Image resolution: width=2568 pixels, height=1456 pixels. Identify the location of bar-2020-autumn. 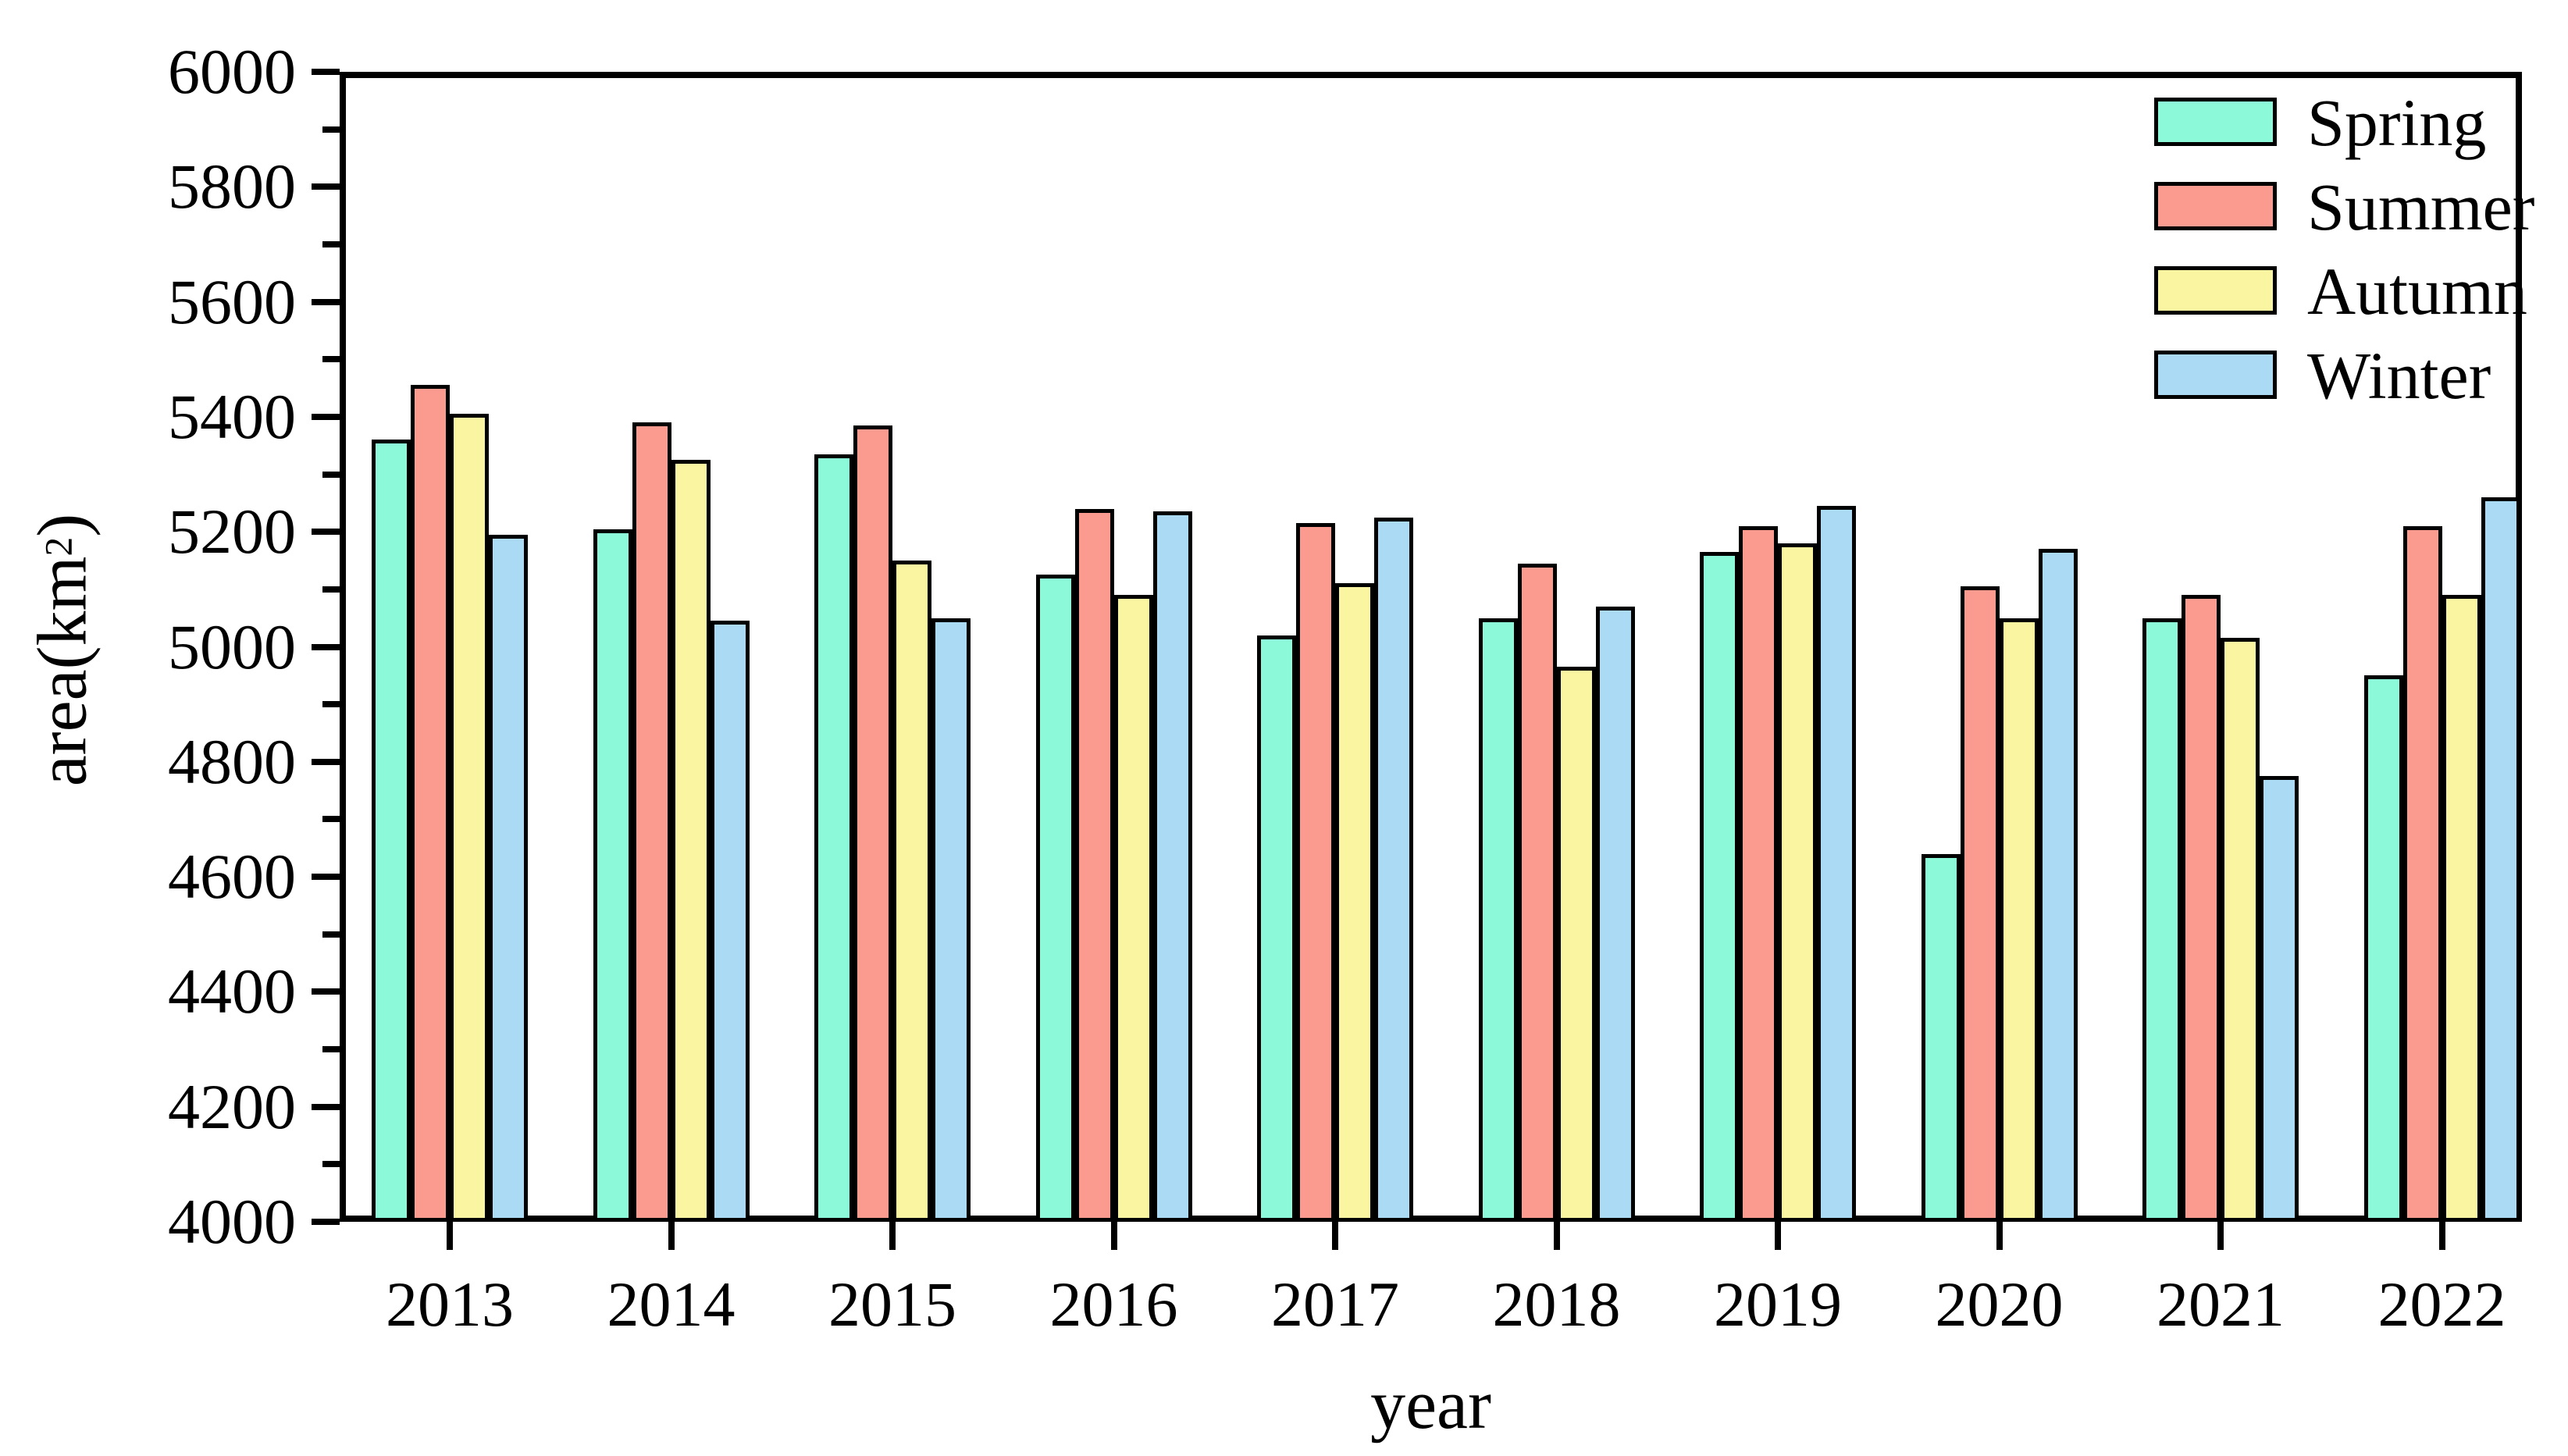
(2019, 920).